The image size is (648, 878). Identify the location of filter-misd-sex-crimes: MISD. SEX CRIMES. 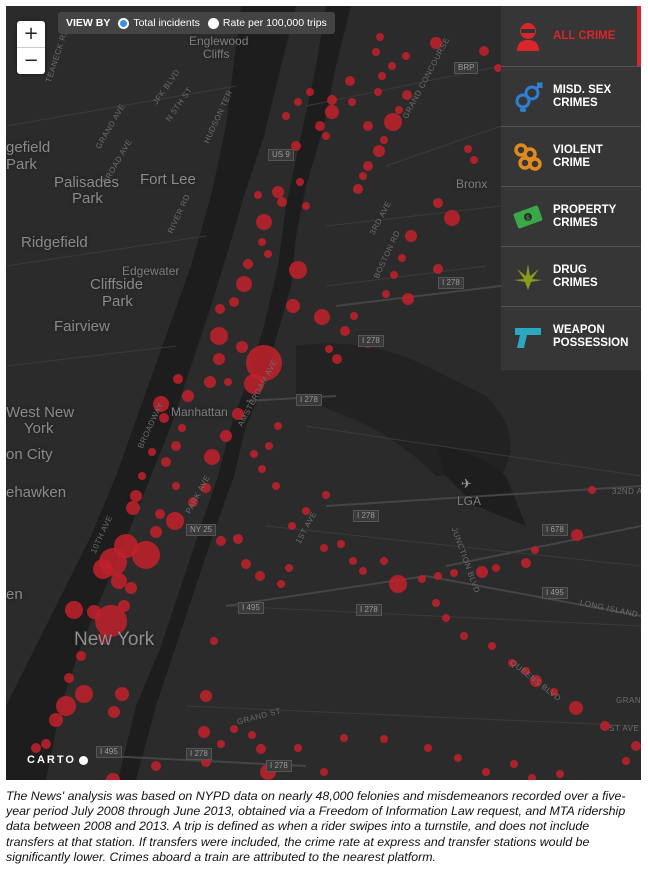
(571, 96).